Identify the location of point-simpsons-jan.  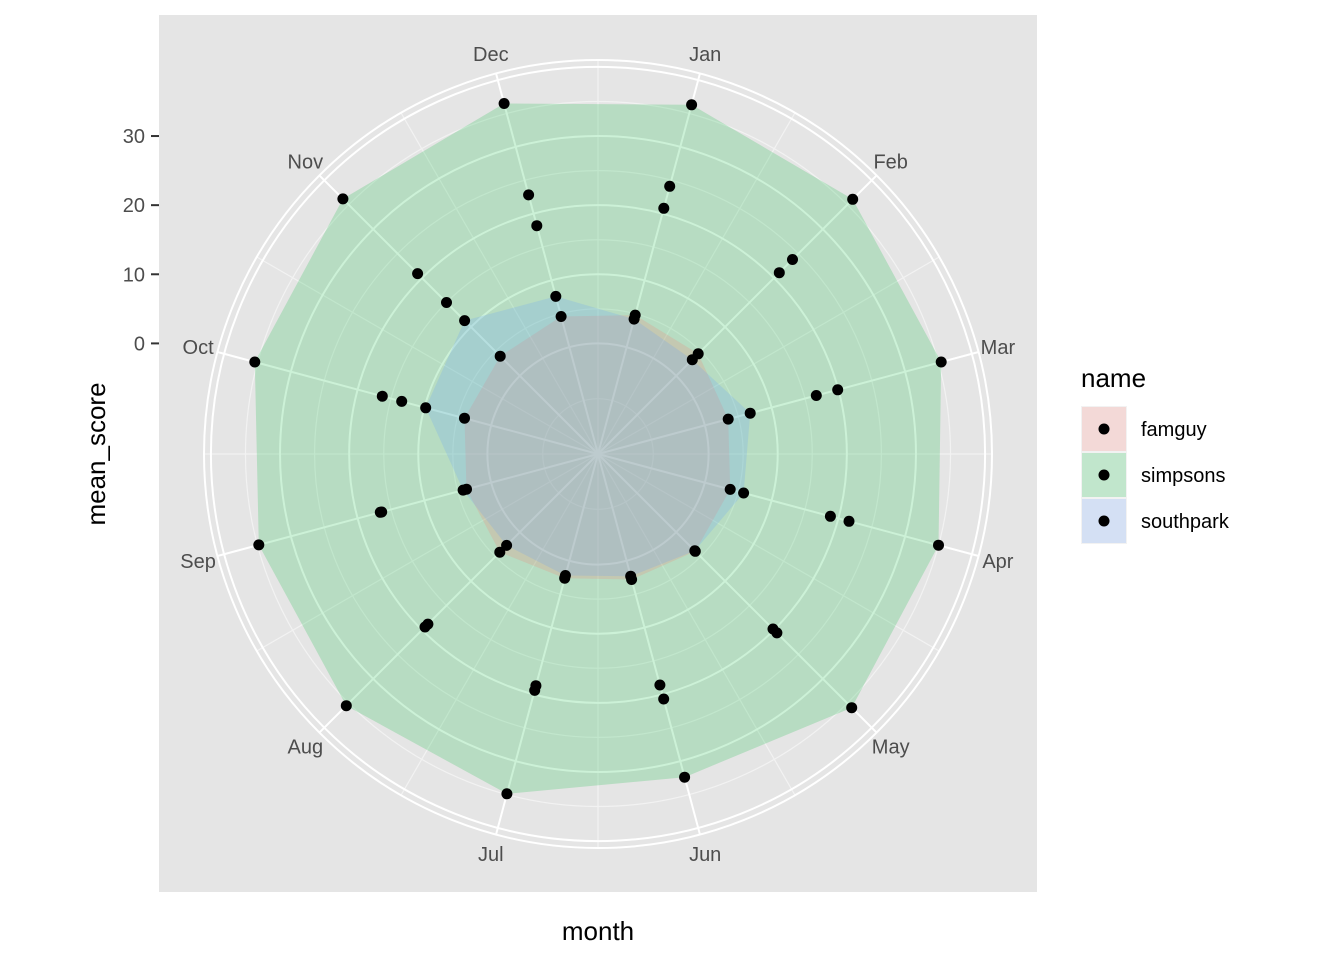
(692, 105).